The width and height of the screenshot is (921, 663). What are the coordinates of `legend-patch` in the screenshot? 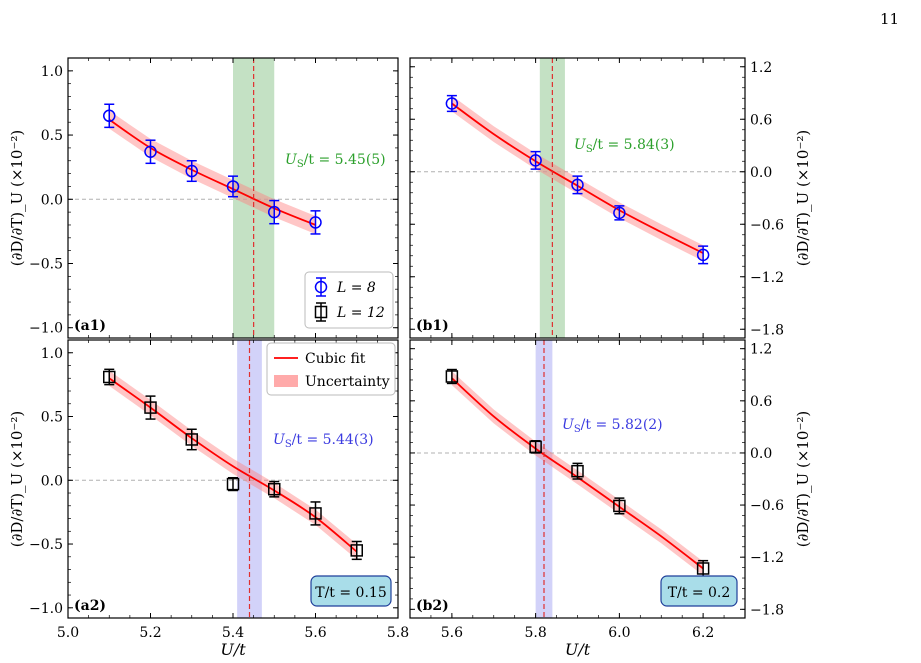 It's located at (286, 381).